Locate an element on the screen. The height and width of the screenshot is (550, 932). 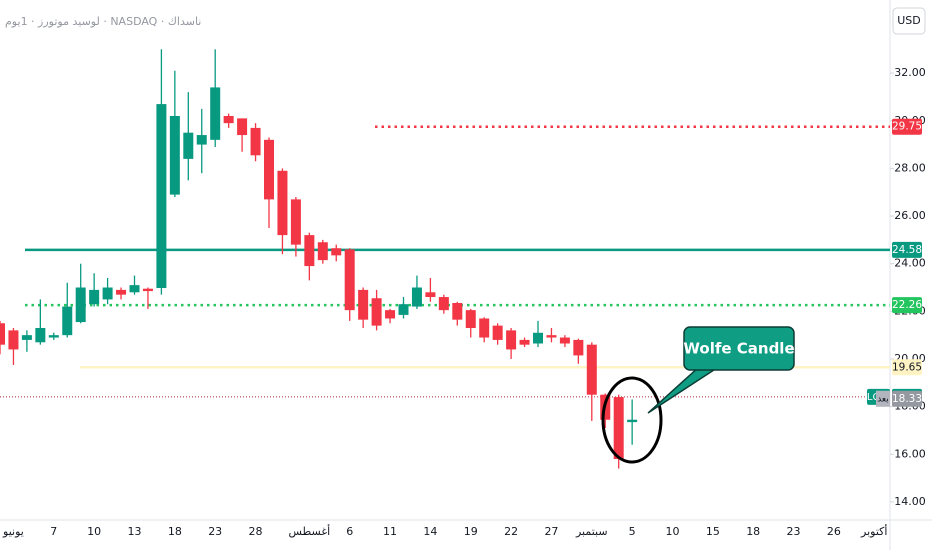
level-label: 24.58 is located at coordinates (907, 250).